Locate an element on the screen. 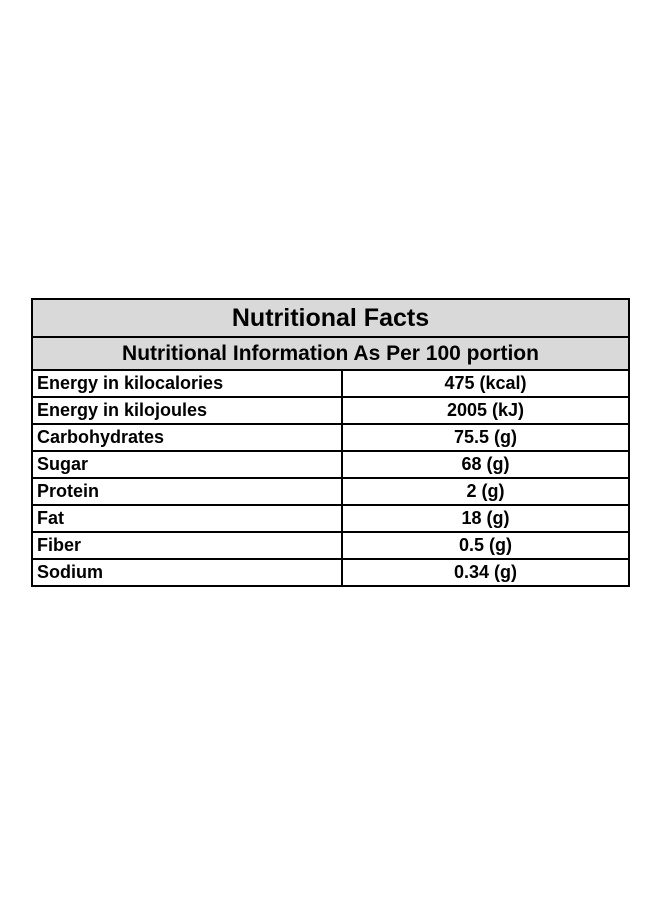  nutrient-value: 475 (kcal) is located at coordinates (485, 383).